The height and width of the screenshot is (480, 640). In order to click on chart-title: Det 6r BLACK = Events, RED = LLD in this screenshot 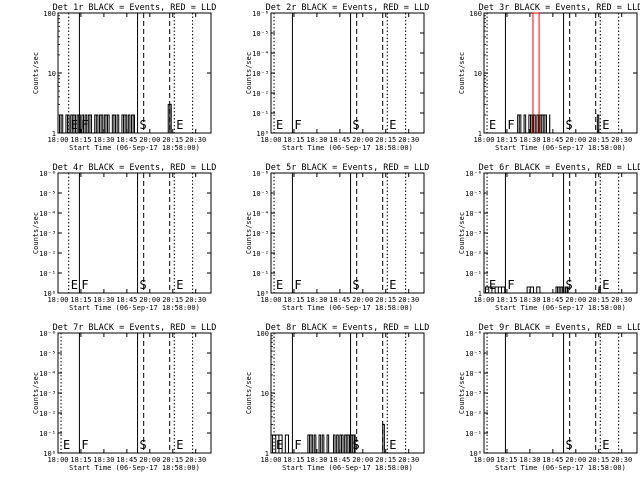, I will do `click(559, 168)`.